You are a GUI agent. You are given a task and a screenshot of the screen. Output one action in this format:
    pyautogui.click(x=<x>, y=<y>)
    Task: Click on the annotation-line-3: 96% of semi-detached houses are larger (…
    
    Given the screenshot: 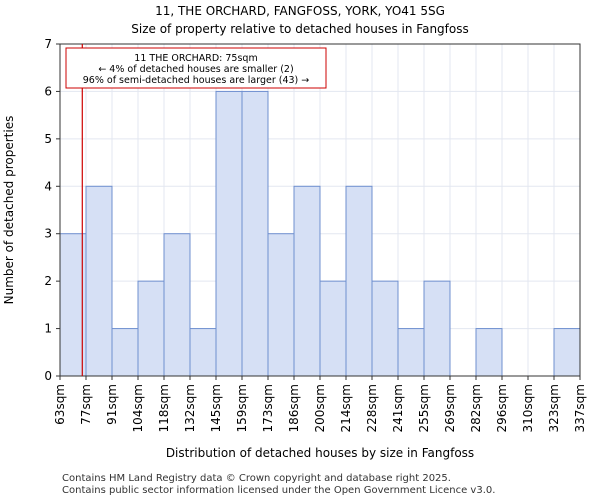 What is the action you would take?
    pyautogui.click(x=196, y=80)
    